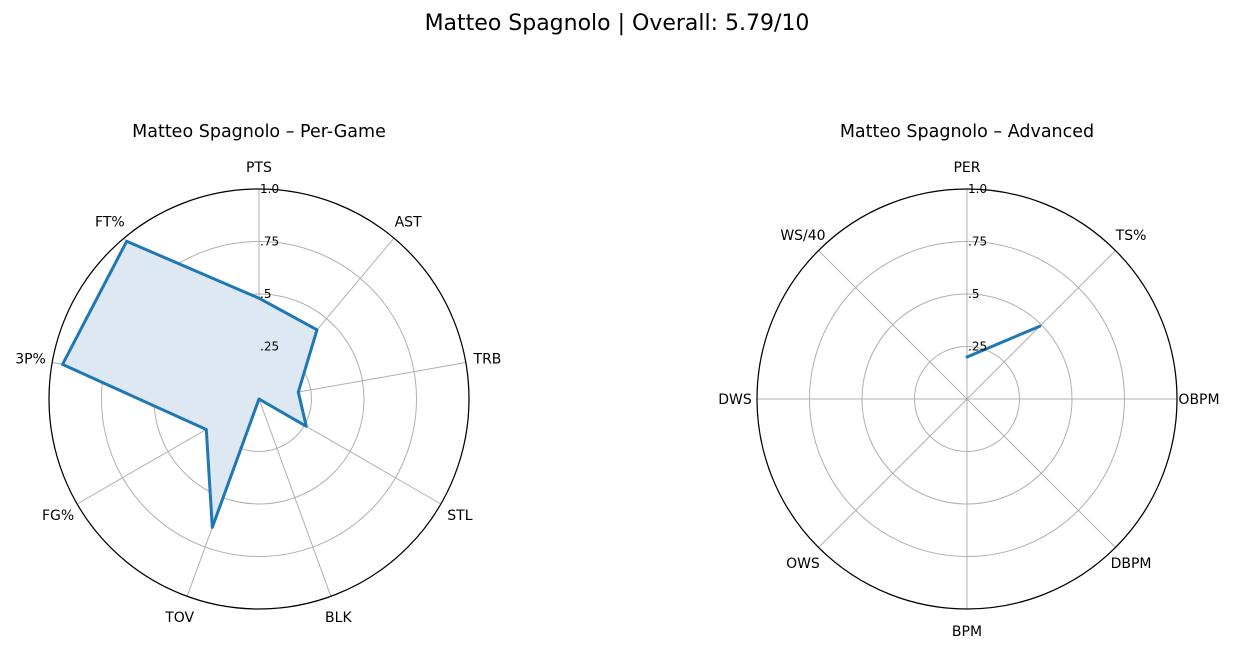 This screenshot has height=653, width=1234. What do you see at coordinates (967, 132) in the screenshot?
I see `chart-title: Matteo Spagnolo – Advanced` at bounding box center [967, 132].